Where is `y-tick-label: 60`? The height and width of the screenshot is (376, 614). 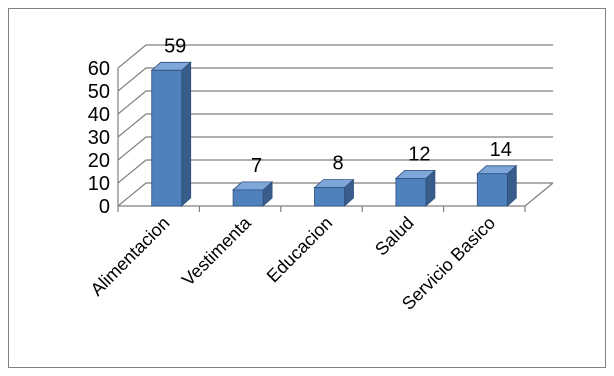 y-tick-label: 60 is located at coordinates (99, 69).